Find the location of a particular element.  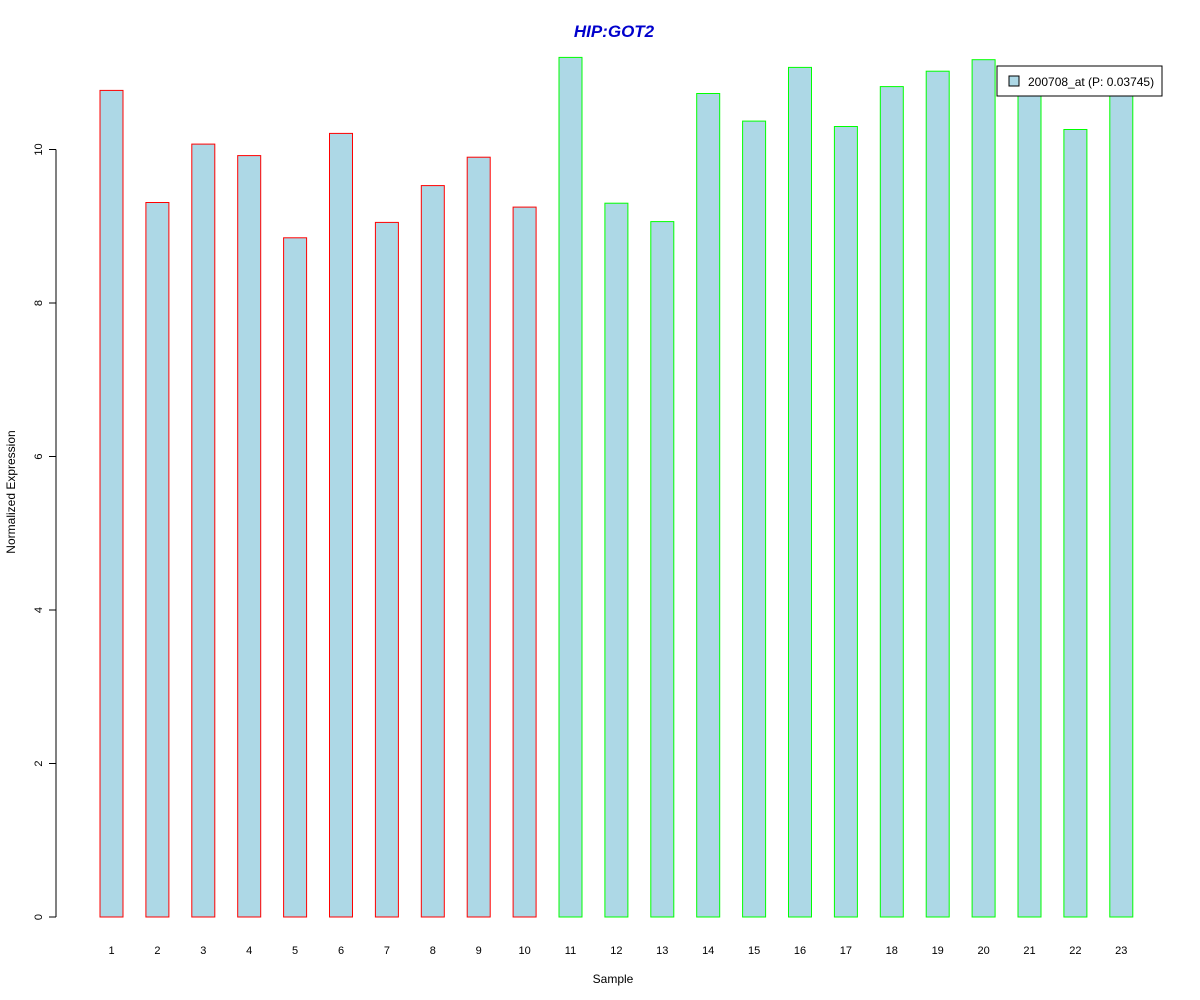

y-axis: 0 2 4 6 8 10 is located at coordinates (45, 531).